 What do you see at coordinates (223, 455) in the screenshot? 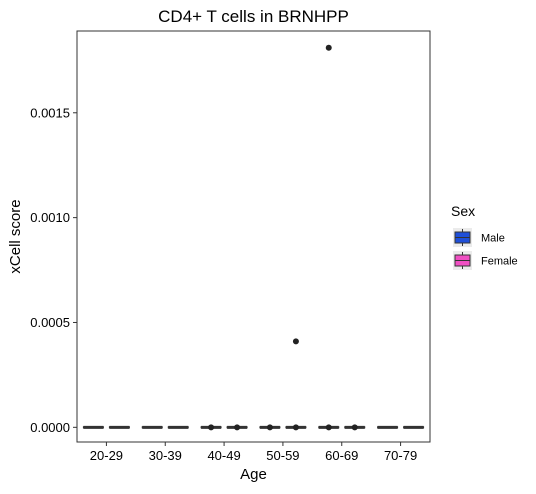
I see `x-tick-label: 40-49` at bounding box center [223, 455].